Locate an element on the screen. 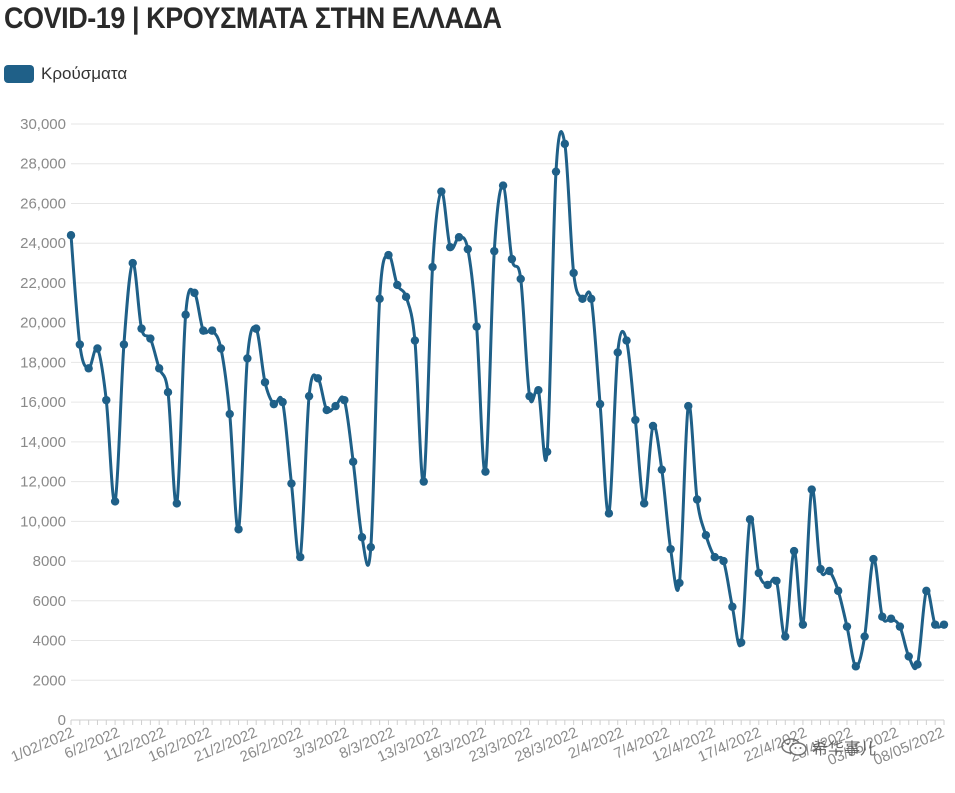  y-tick-label: 0 is located at coordinates (62, 720).